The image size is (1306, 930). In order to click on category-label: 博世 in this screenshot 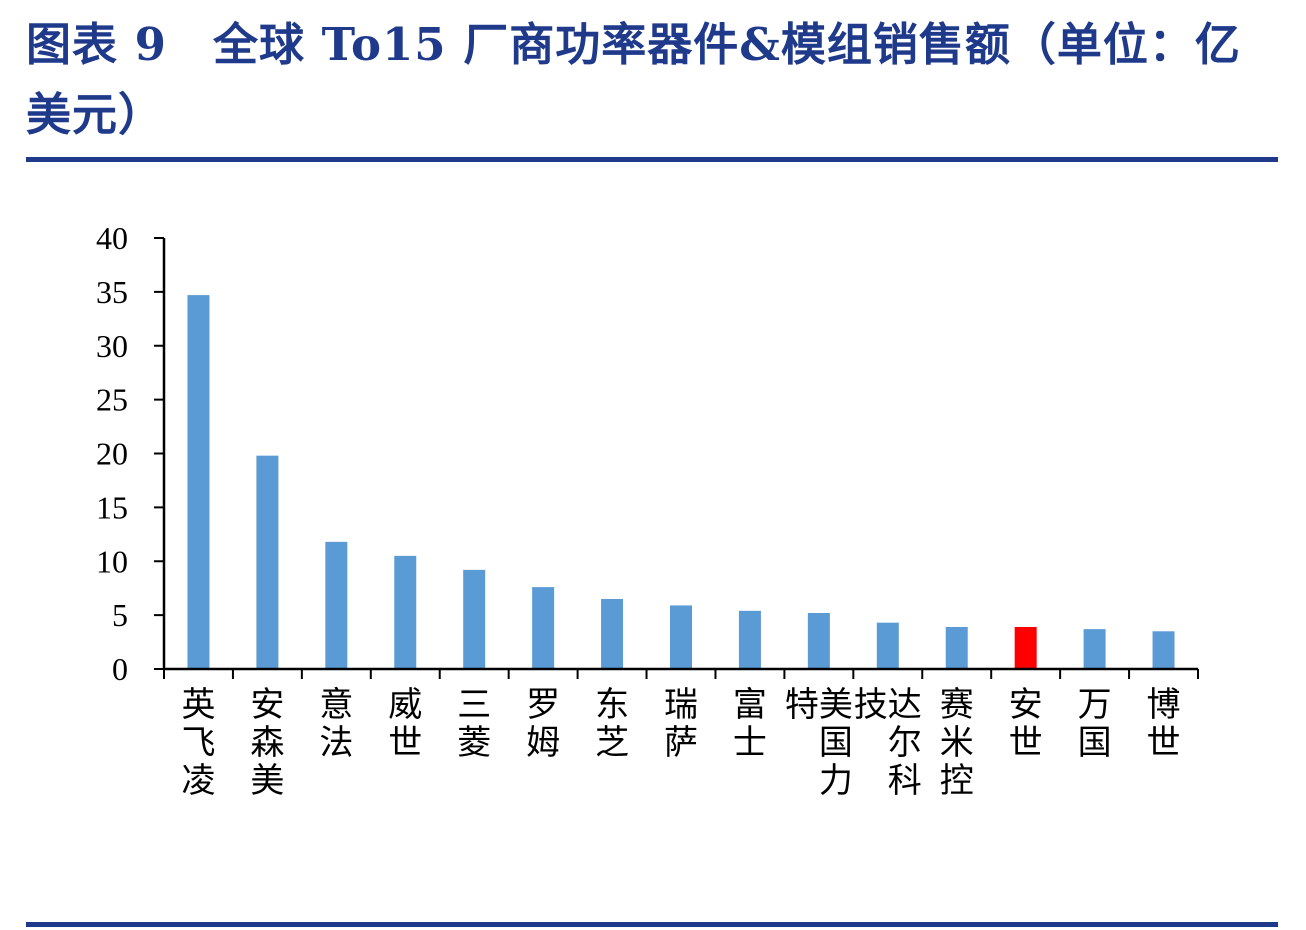, I will do `click(1164, 724)`.